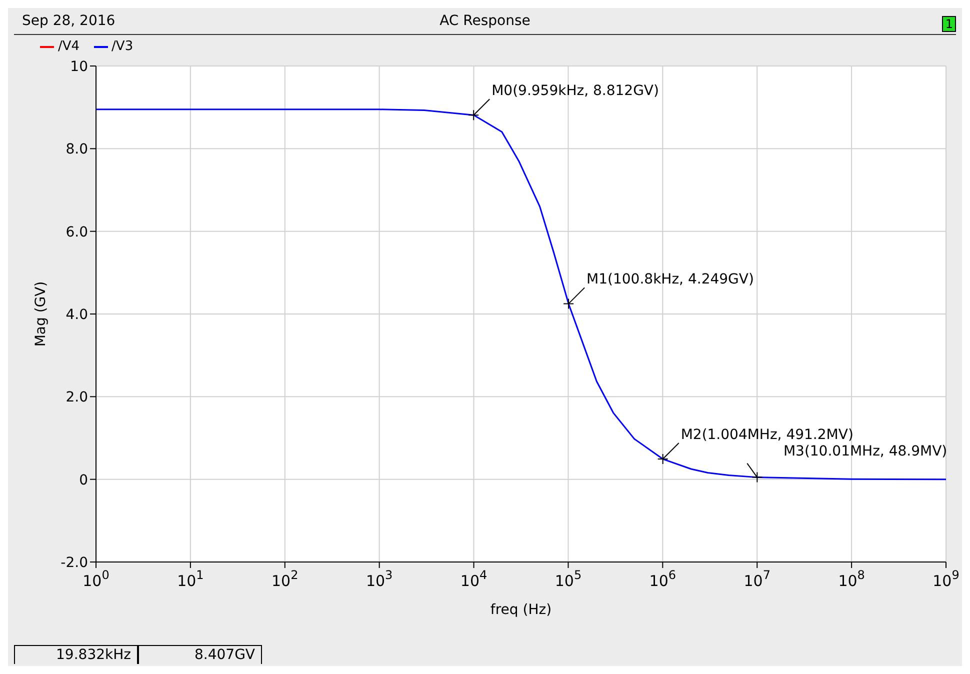 Image resolution: width=970 pixels, height=674 pixels. Describe the element at coordinates (77, 232) in the screenshot. I see `y-tick-label: 6.0` at that location.